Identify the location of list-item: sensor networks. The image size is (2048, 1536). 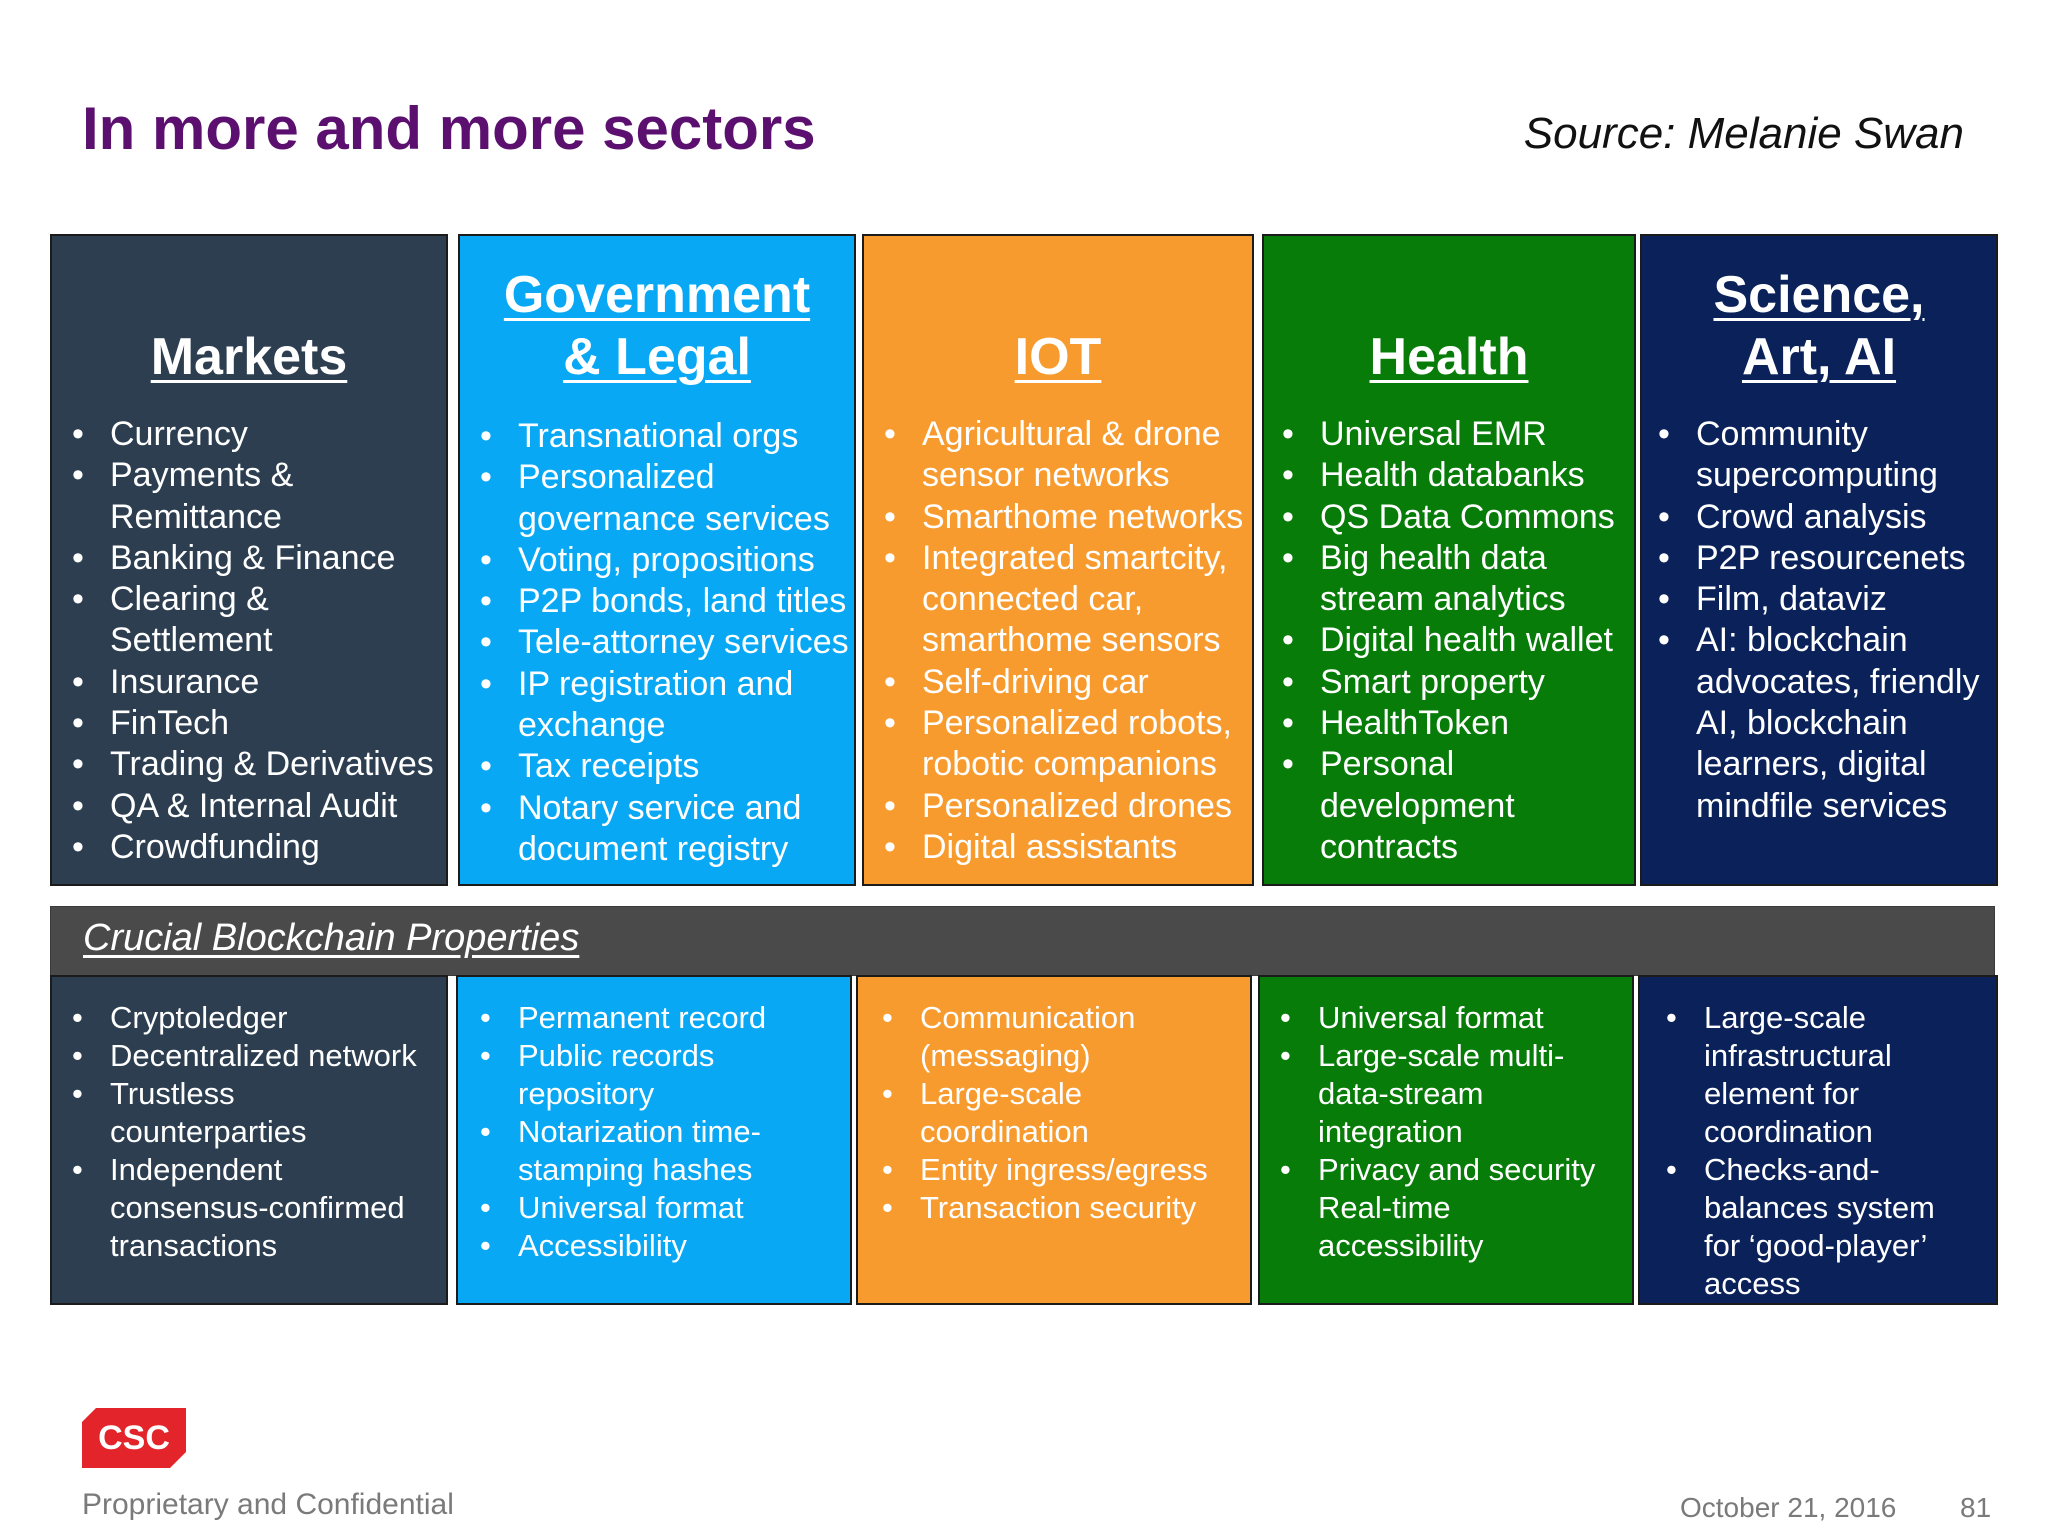
(1046, 475).